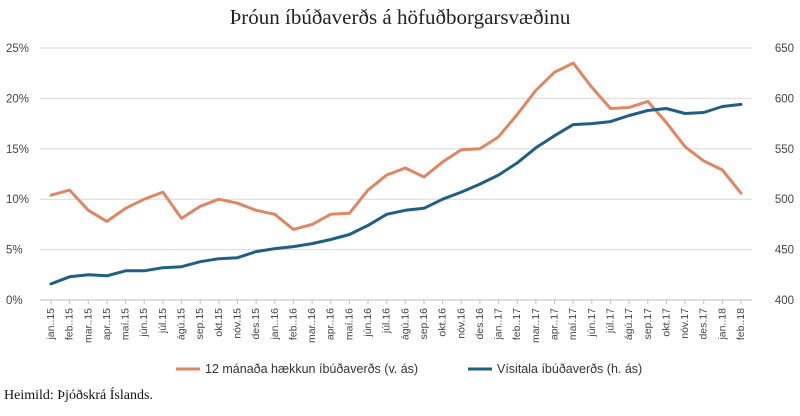 This screenshot has width=800, height=416. I want to click on x-tick-label: jún.17, so click(592, 323).